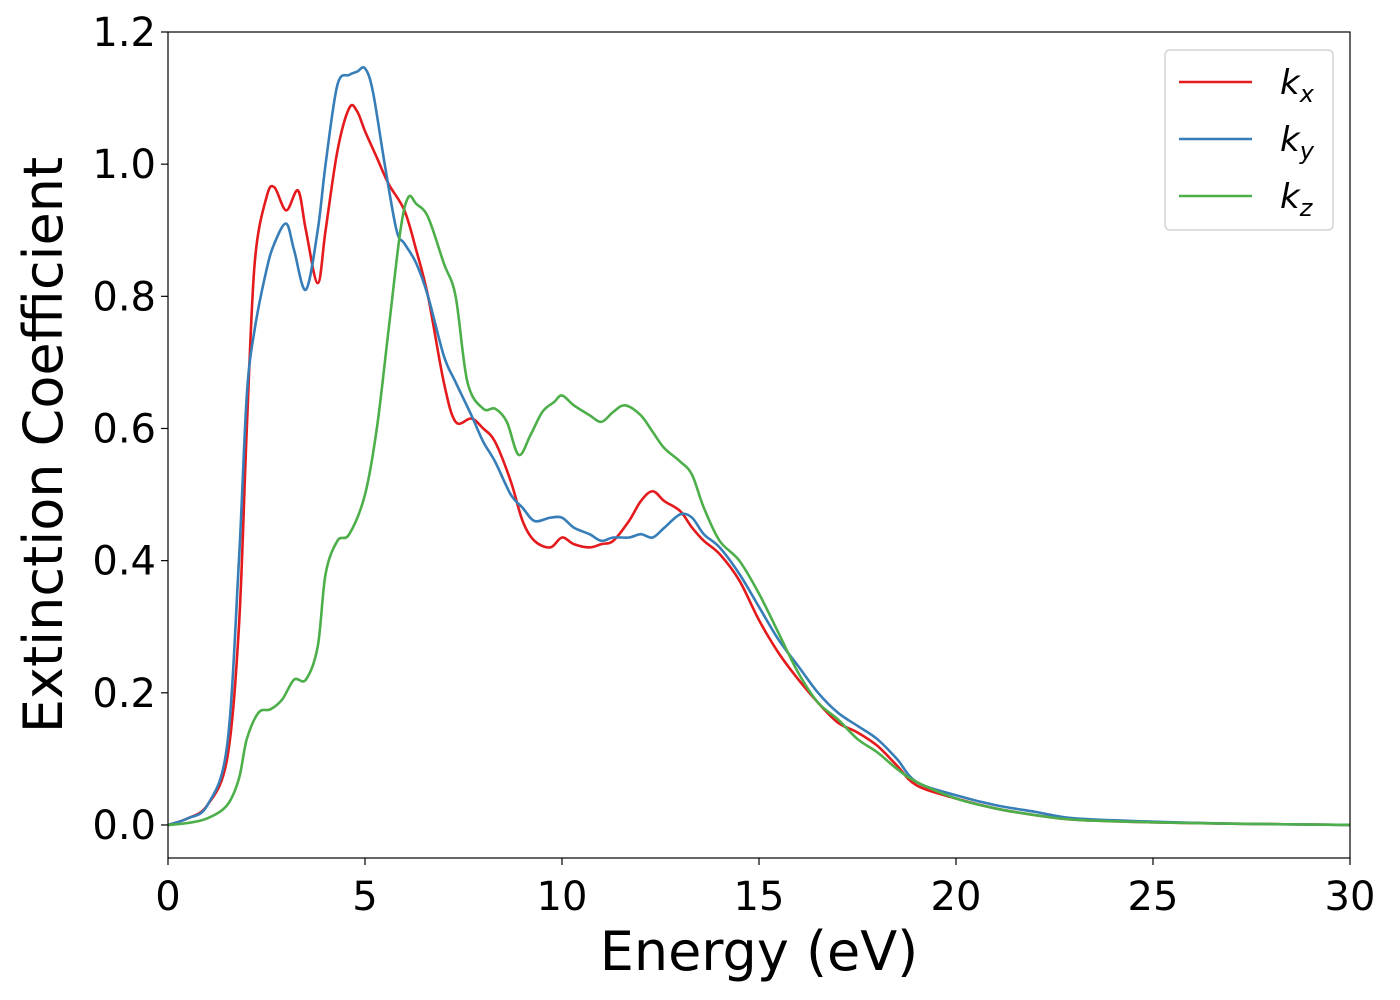 This screenshot has width=1400, height=1000. I want to click on y-axis-ticks: 0.0 0.2 0.4 0.6 0.8 1.0 1.2, so click(130, 429).